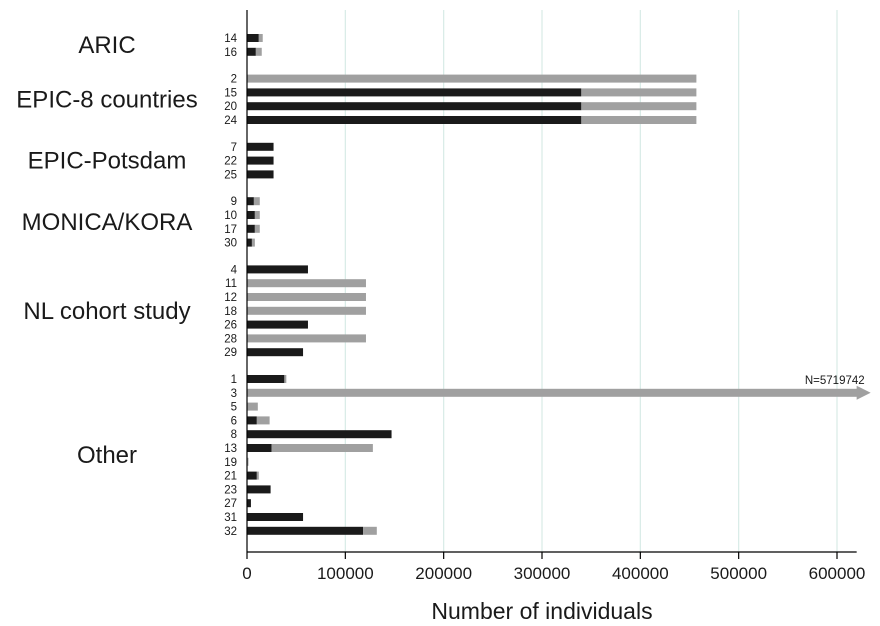  What do you see at coordinates (837, 573) in the screenshot?
I see `x-tick-label: 600000` at bounding box center [837, 573].